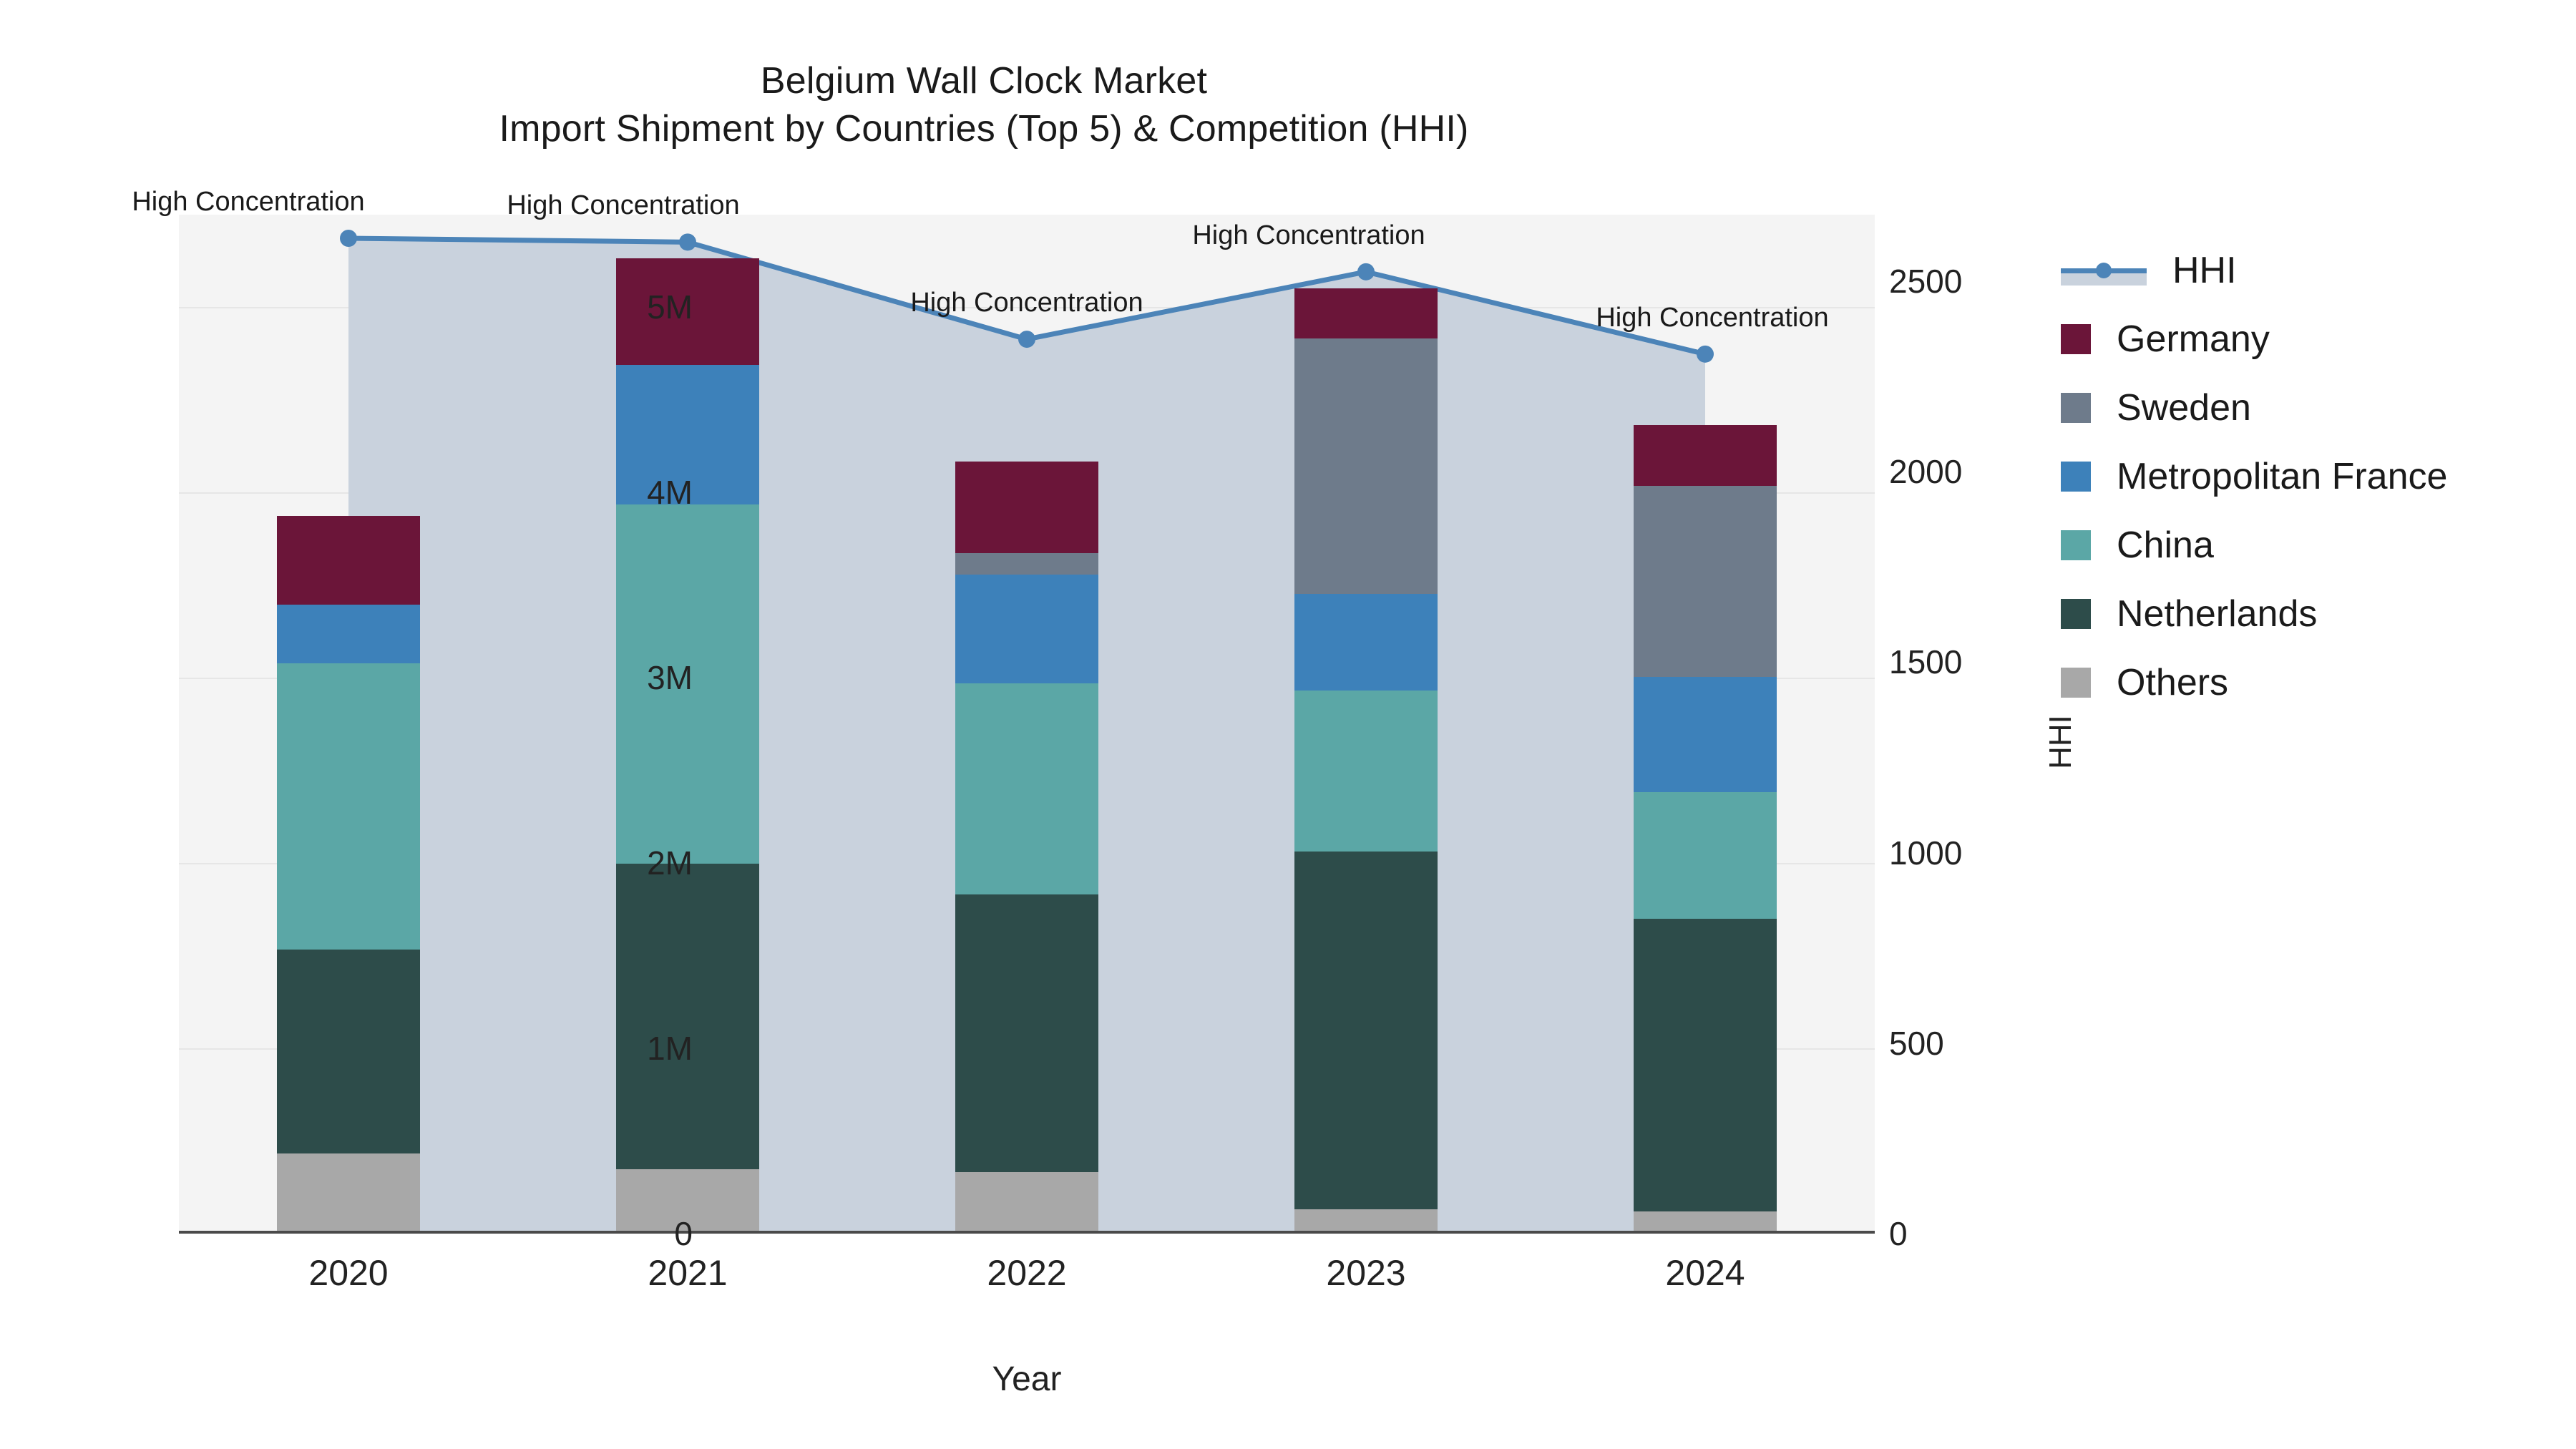 Image resolution: width=2576 pixels, height=1449 pixels. What do you see at coordinates (1926, 472) in the screenshot?
I see `y2-axis-tick-label: 2000` at bounding box center [1926, 472].